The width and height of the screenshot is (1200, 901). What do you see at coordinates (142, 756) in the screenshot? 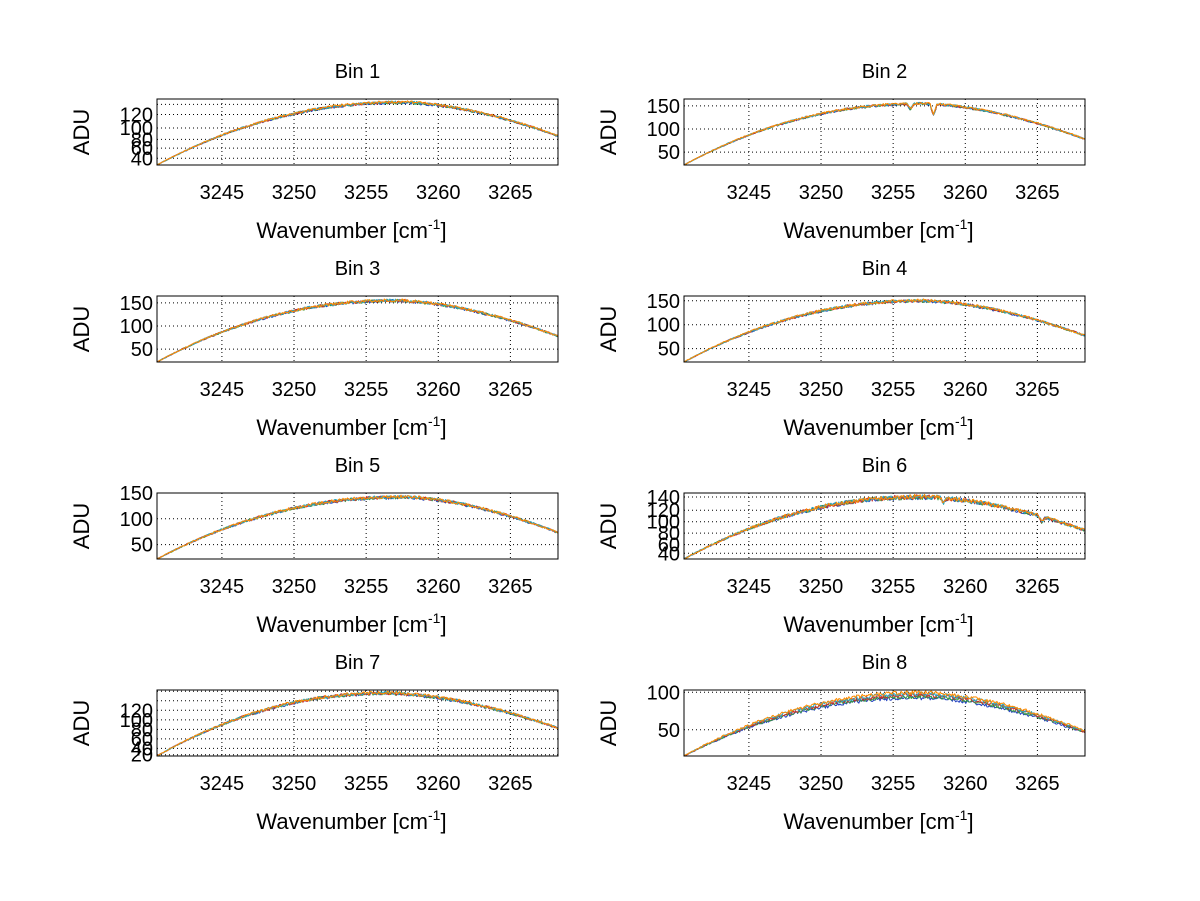
I see `y-tick-label: 20` at bounding box center [142, 756].